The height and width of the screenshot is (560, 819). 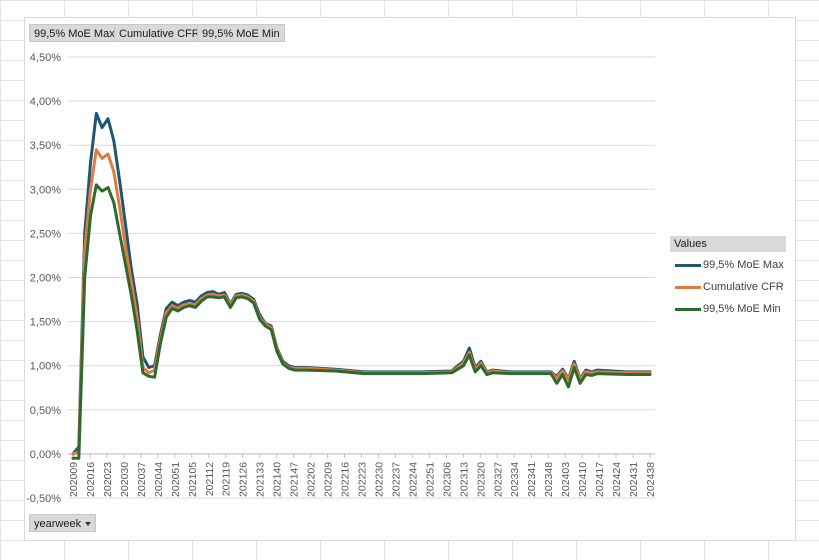 I want to click on x-tick-label: 202037, so click(x=142, y=479).